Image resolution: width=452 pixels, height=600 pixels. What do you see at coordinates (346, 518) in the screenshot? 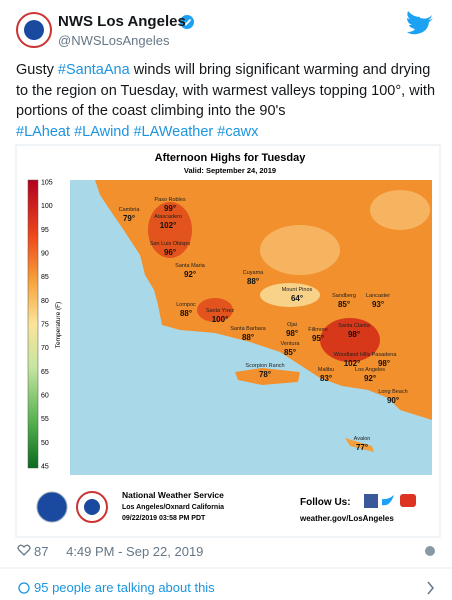
I see `footer-url: weather.gov/LosAngeles` at bounding box center [346, 518].